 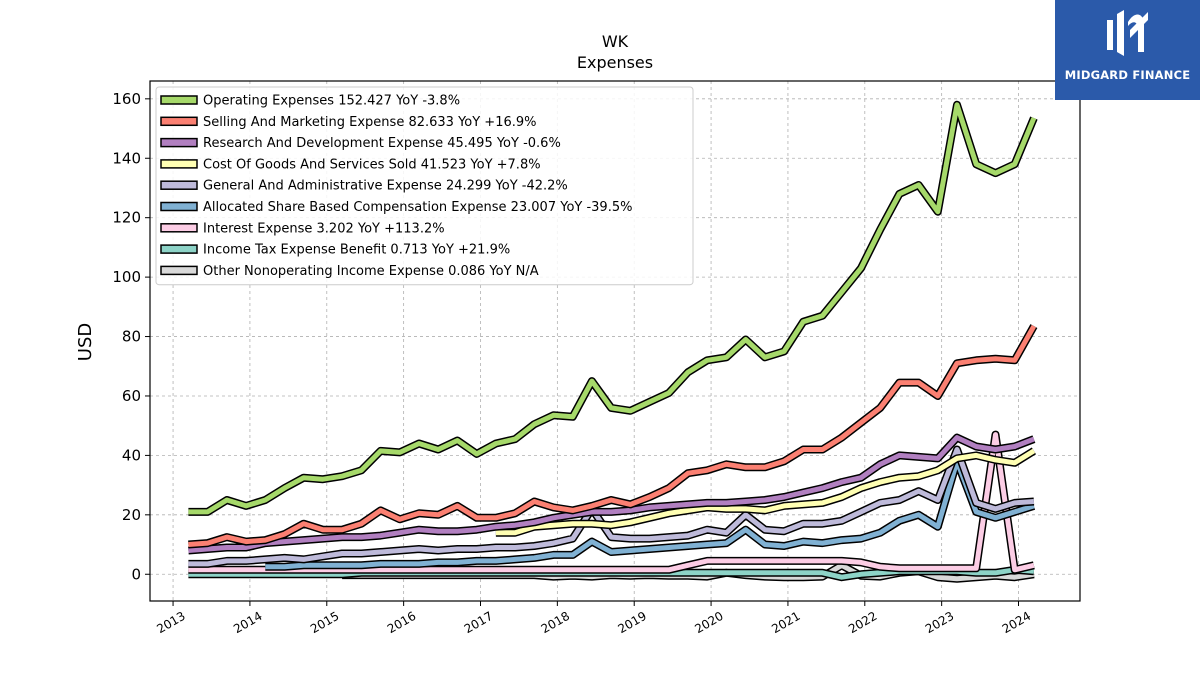 What do you see at coordinates (631, 622) in the screenshot?
I see `x-tick-label: 2019` at bounding box center [631, 622].